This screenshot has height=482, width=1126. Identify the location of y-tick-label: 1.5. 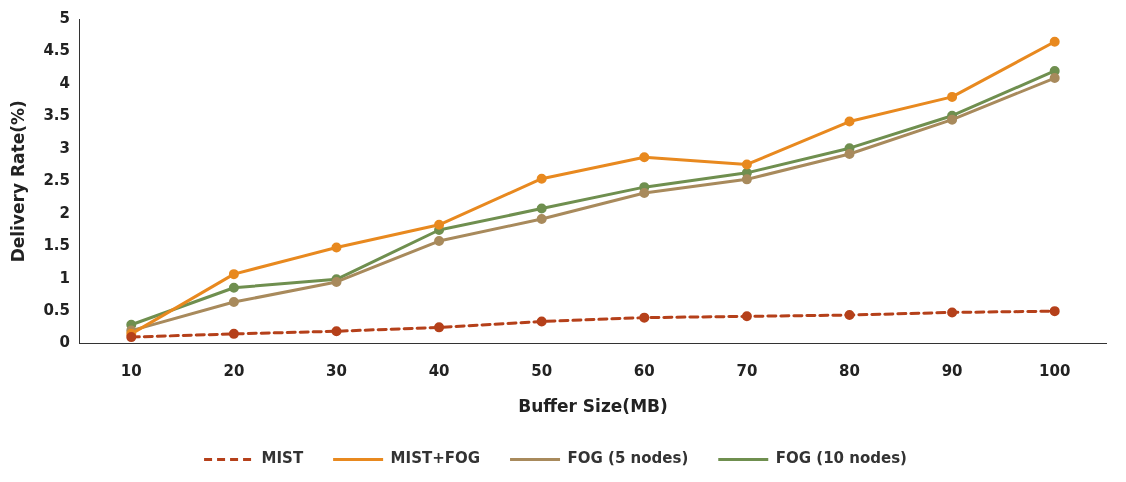
(56, 245).